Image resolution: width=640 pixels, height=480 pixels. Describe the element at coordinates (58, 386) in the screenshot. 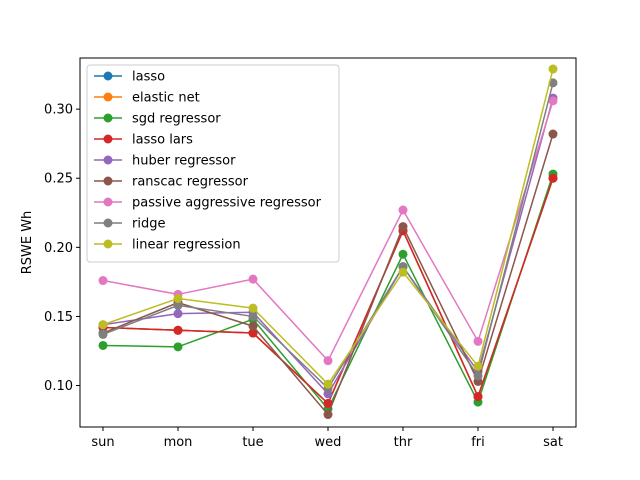

I see `y-tick-label: 0.10` at that location.